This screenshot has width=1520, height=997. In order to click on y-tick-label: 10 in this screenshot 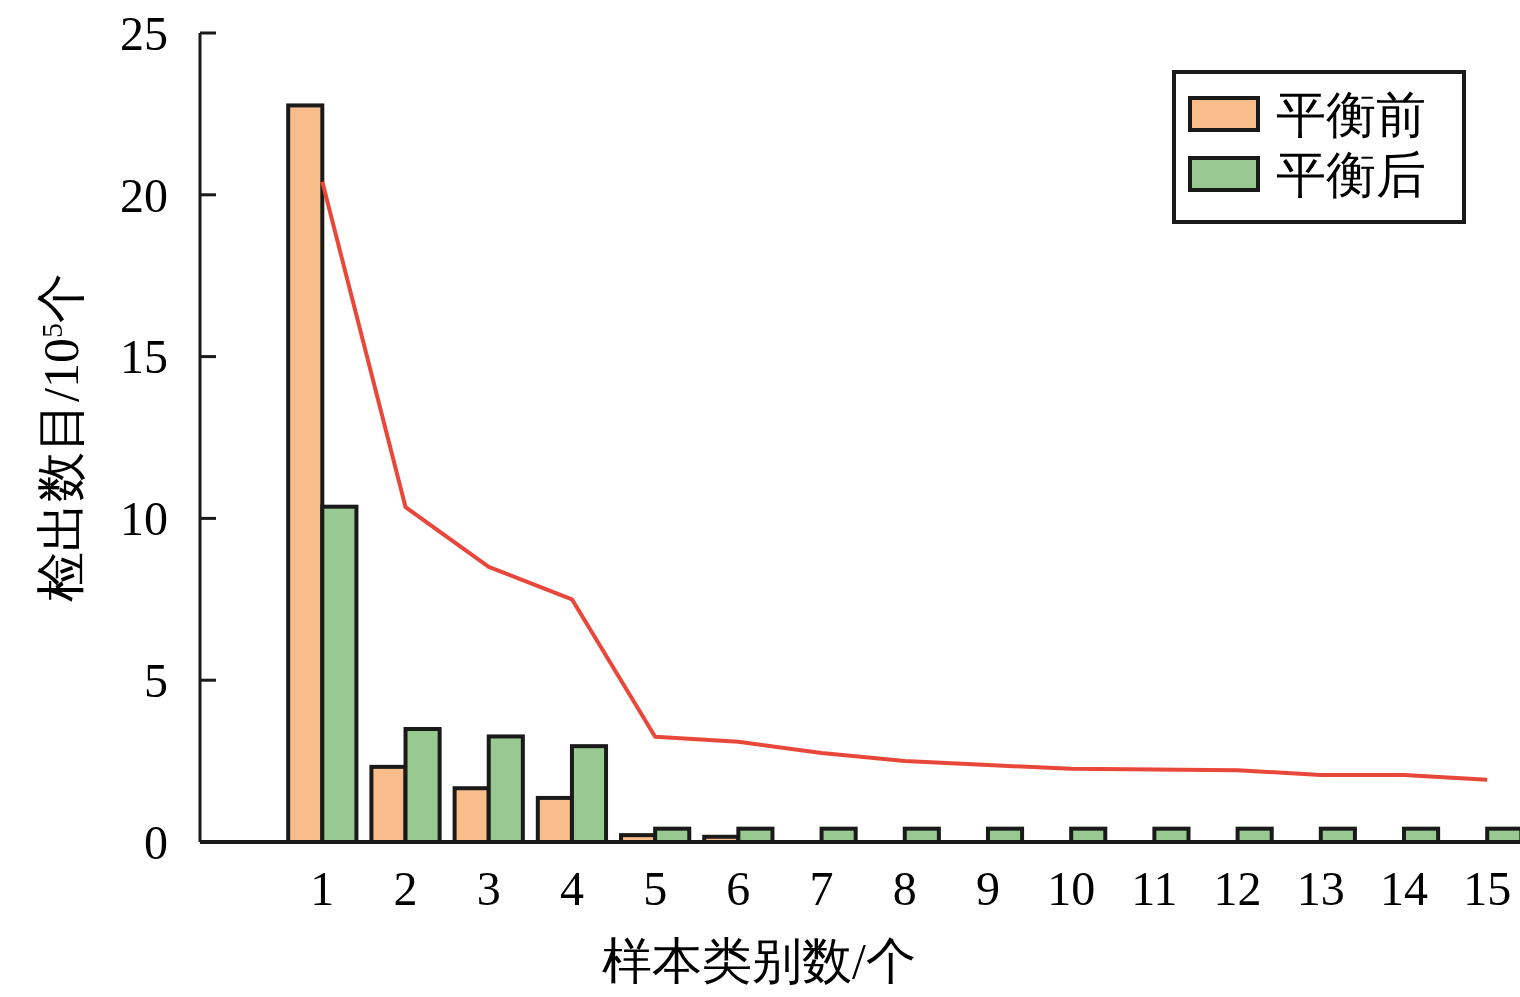, I will do `click(144, 519)`.